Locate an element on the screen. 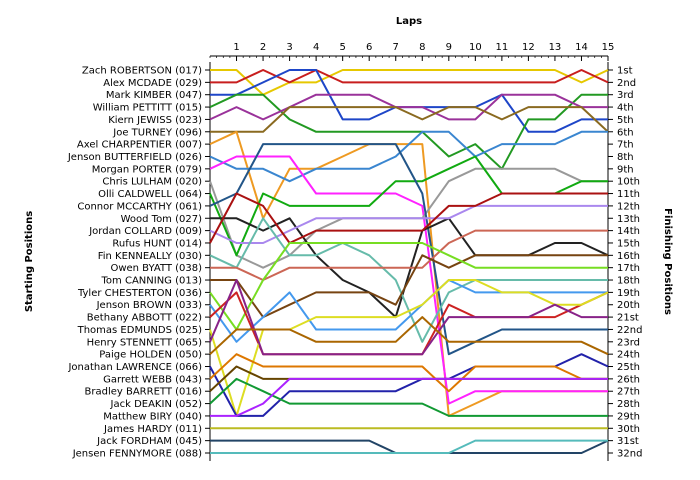  lap-tick-label: 3 is located at coordinates (289, 47).